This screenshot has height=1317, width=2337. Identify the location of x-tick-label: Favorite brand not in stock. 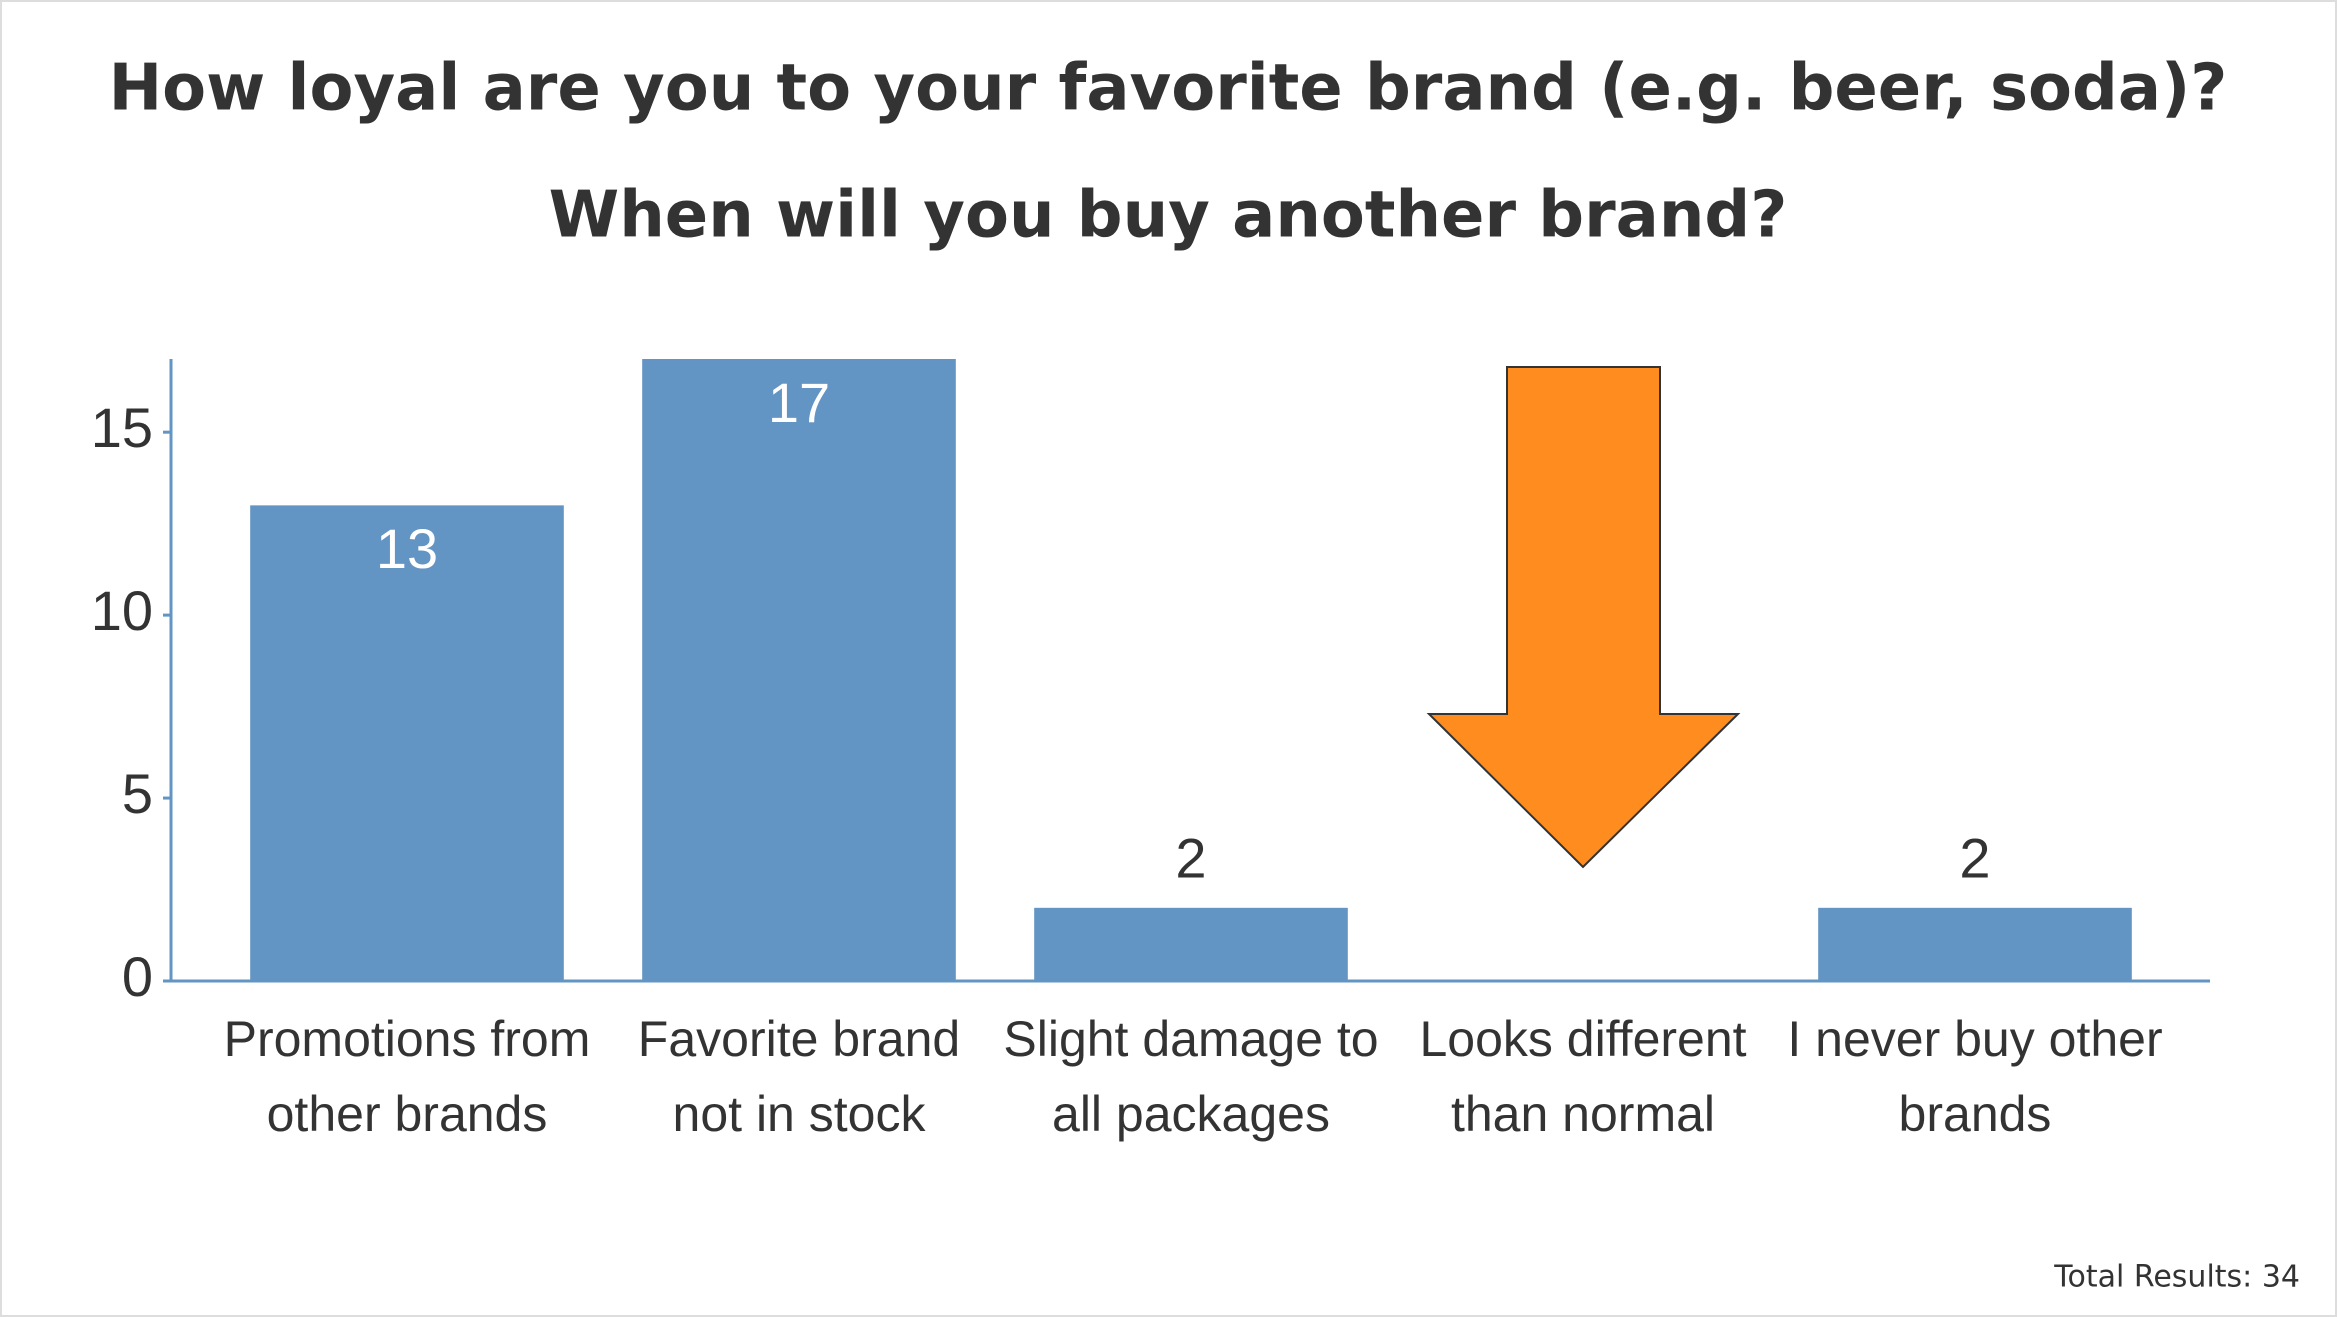
(799, 1076).